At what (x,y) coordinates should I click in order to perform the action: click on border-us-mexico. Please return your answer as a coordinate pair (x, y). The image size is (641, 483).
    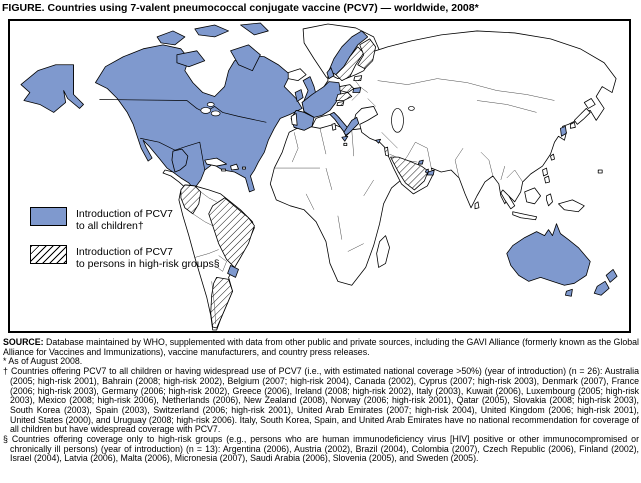
    Looking at the image, I should click on (173, 154).